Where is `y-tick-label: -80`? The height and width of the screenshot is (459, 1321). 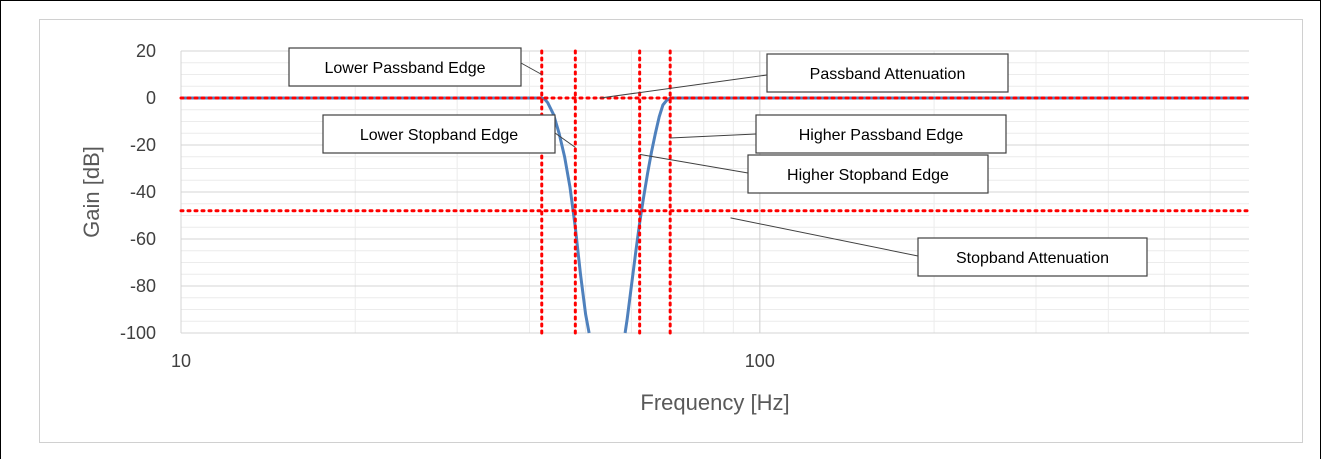 y-tick-label: -80 is located at coordinates (143, 286).